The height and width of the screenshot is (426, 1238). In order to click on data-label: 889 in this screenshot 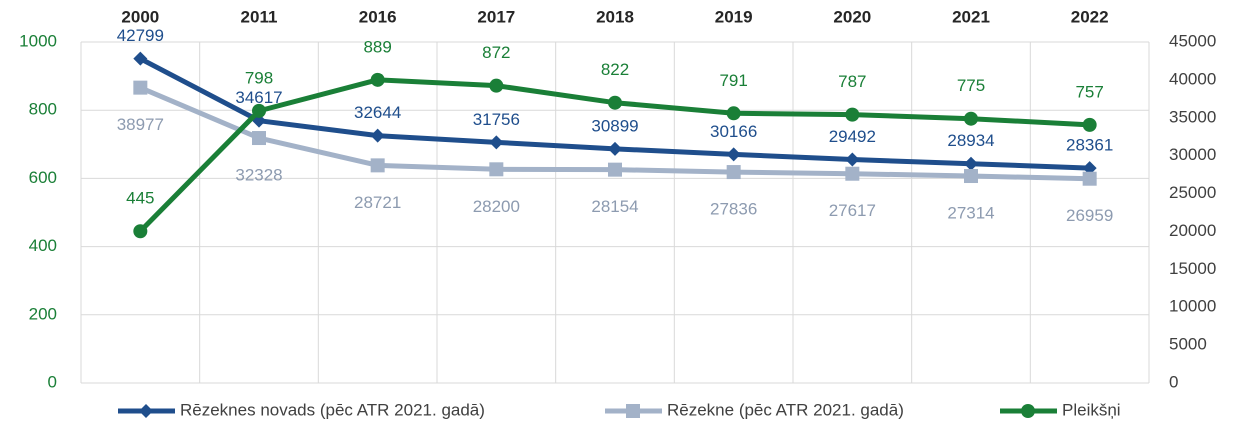, I will do `click(377, 46)`.